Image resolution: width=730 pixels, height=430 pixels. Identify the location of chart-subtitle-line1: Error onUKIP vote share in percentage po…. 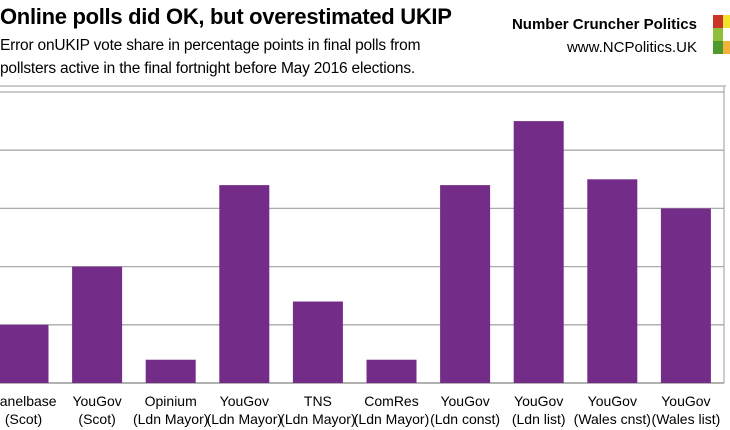
(210, 45).